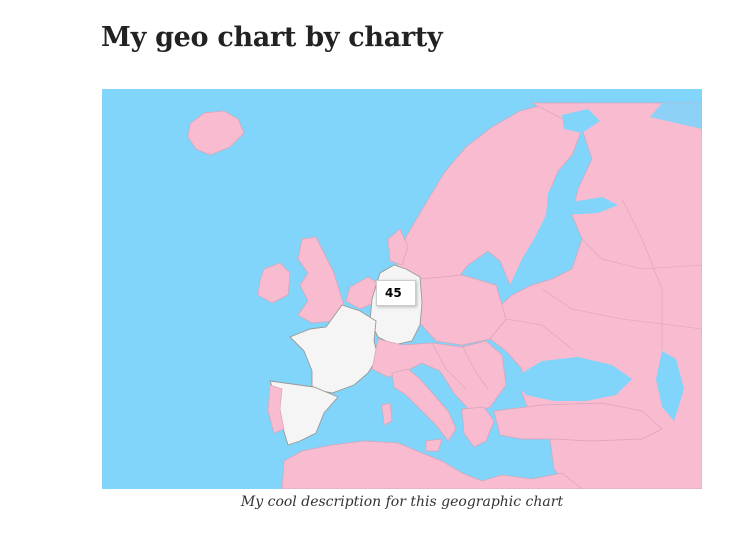  I want to click on country-central-europe, so click(463, 310).